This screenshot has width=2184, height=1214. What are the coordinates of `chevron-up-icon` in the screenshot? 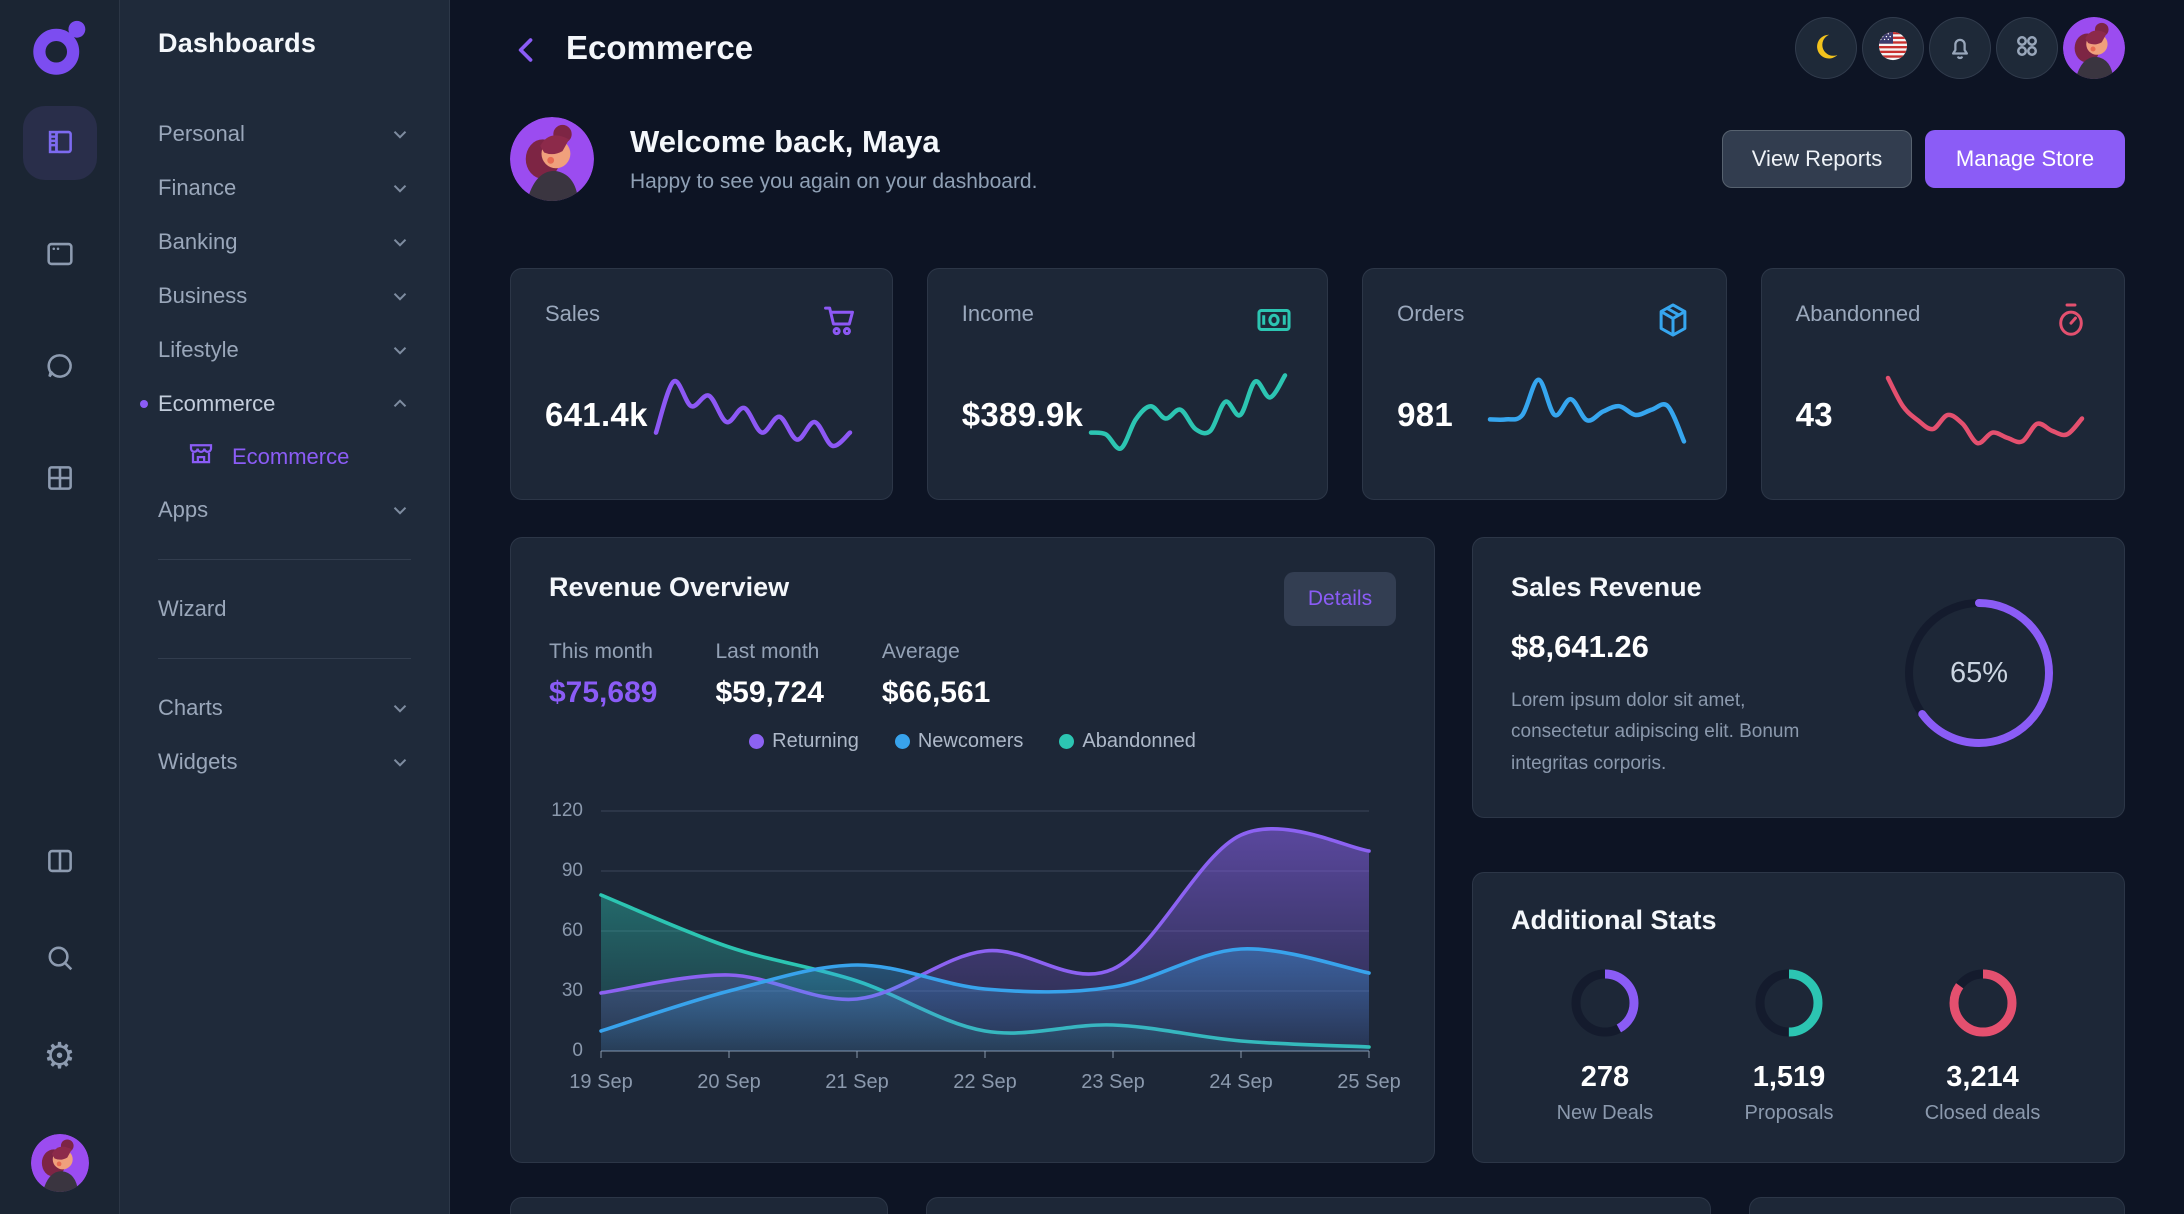 It's located at (400, 404).